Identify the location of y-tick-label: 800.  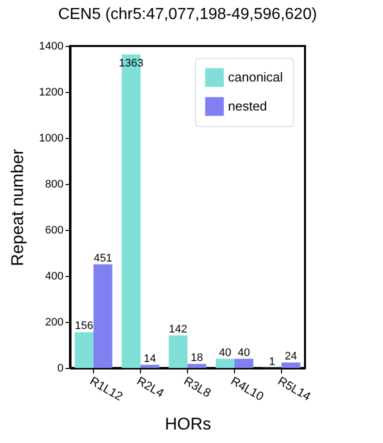
(54, 184).